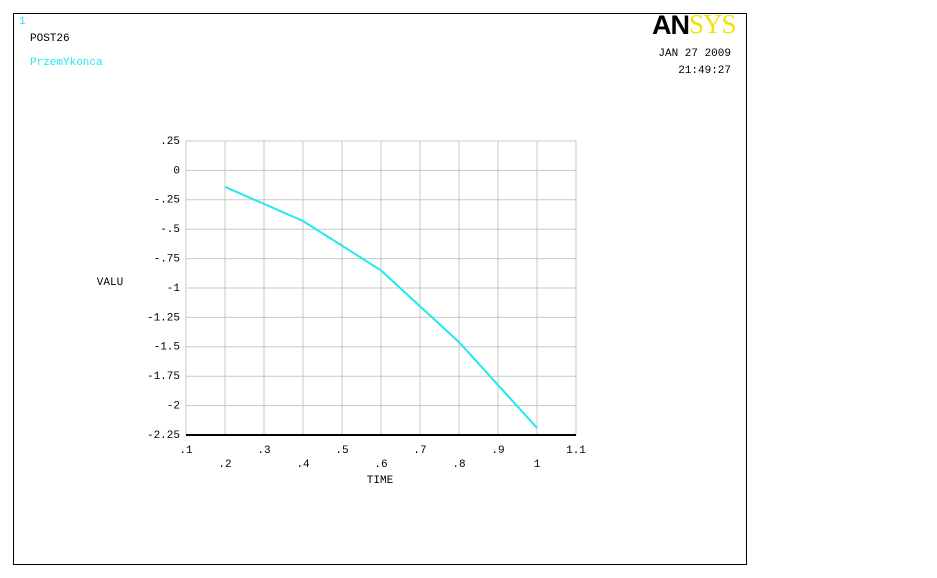 The image size is (937, 578). I want to click on y-tick-label: -2.25, so click(163, 436).